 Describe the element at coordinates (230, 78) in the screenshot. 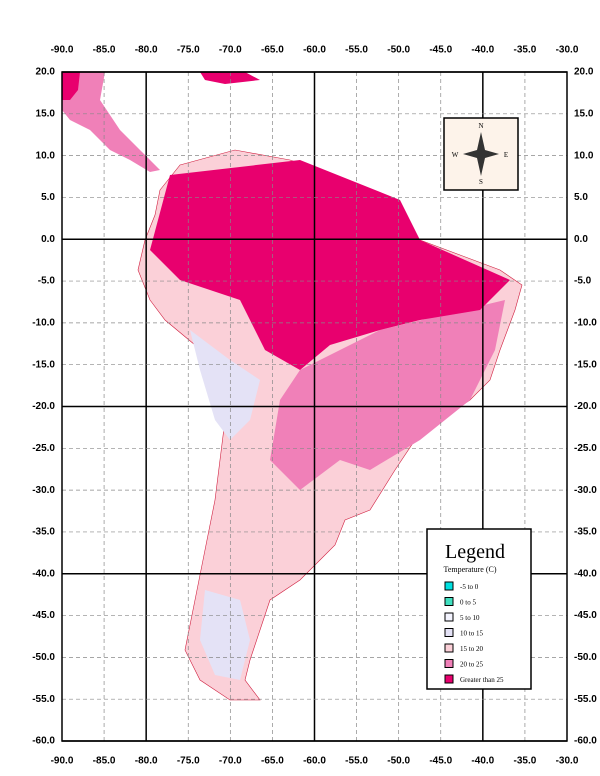

I see `caribbean` at that location.